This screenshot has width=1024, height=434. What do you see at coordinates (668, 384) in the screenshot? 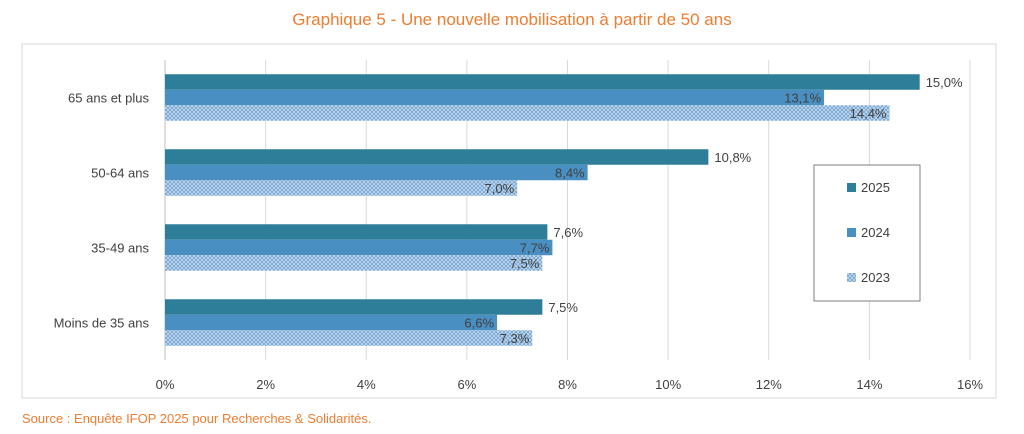
I see `x-tick-label: 10%` at bounding box center [668, 384].